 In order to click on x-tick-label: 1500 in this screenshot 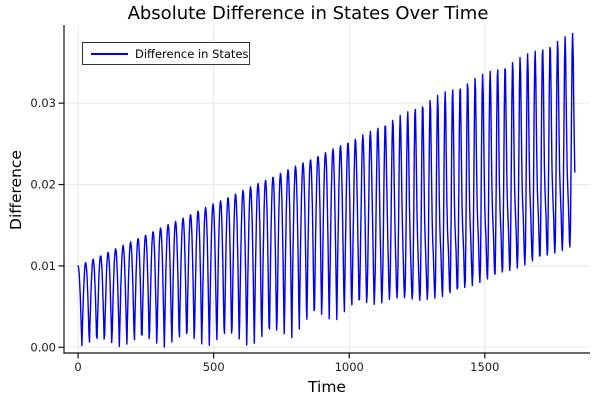, I will do `click(484, 367)`.